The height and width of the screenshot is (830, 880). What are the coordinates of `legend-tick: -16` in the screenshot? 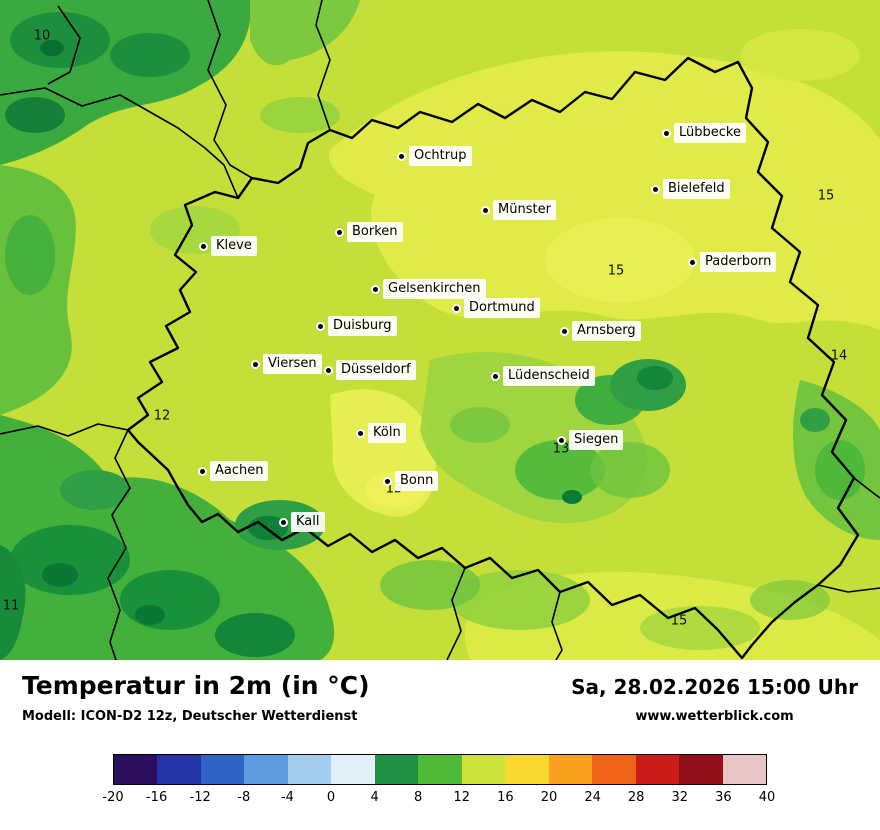 It's located at (156, 797).